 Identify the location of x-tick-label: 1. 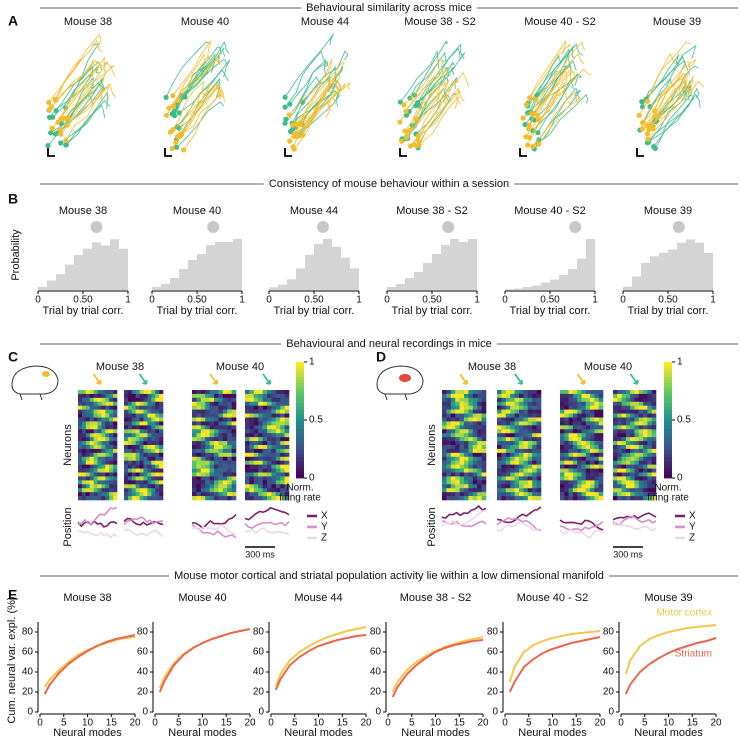
(128, 300).